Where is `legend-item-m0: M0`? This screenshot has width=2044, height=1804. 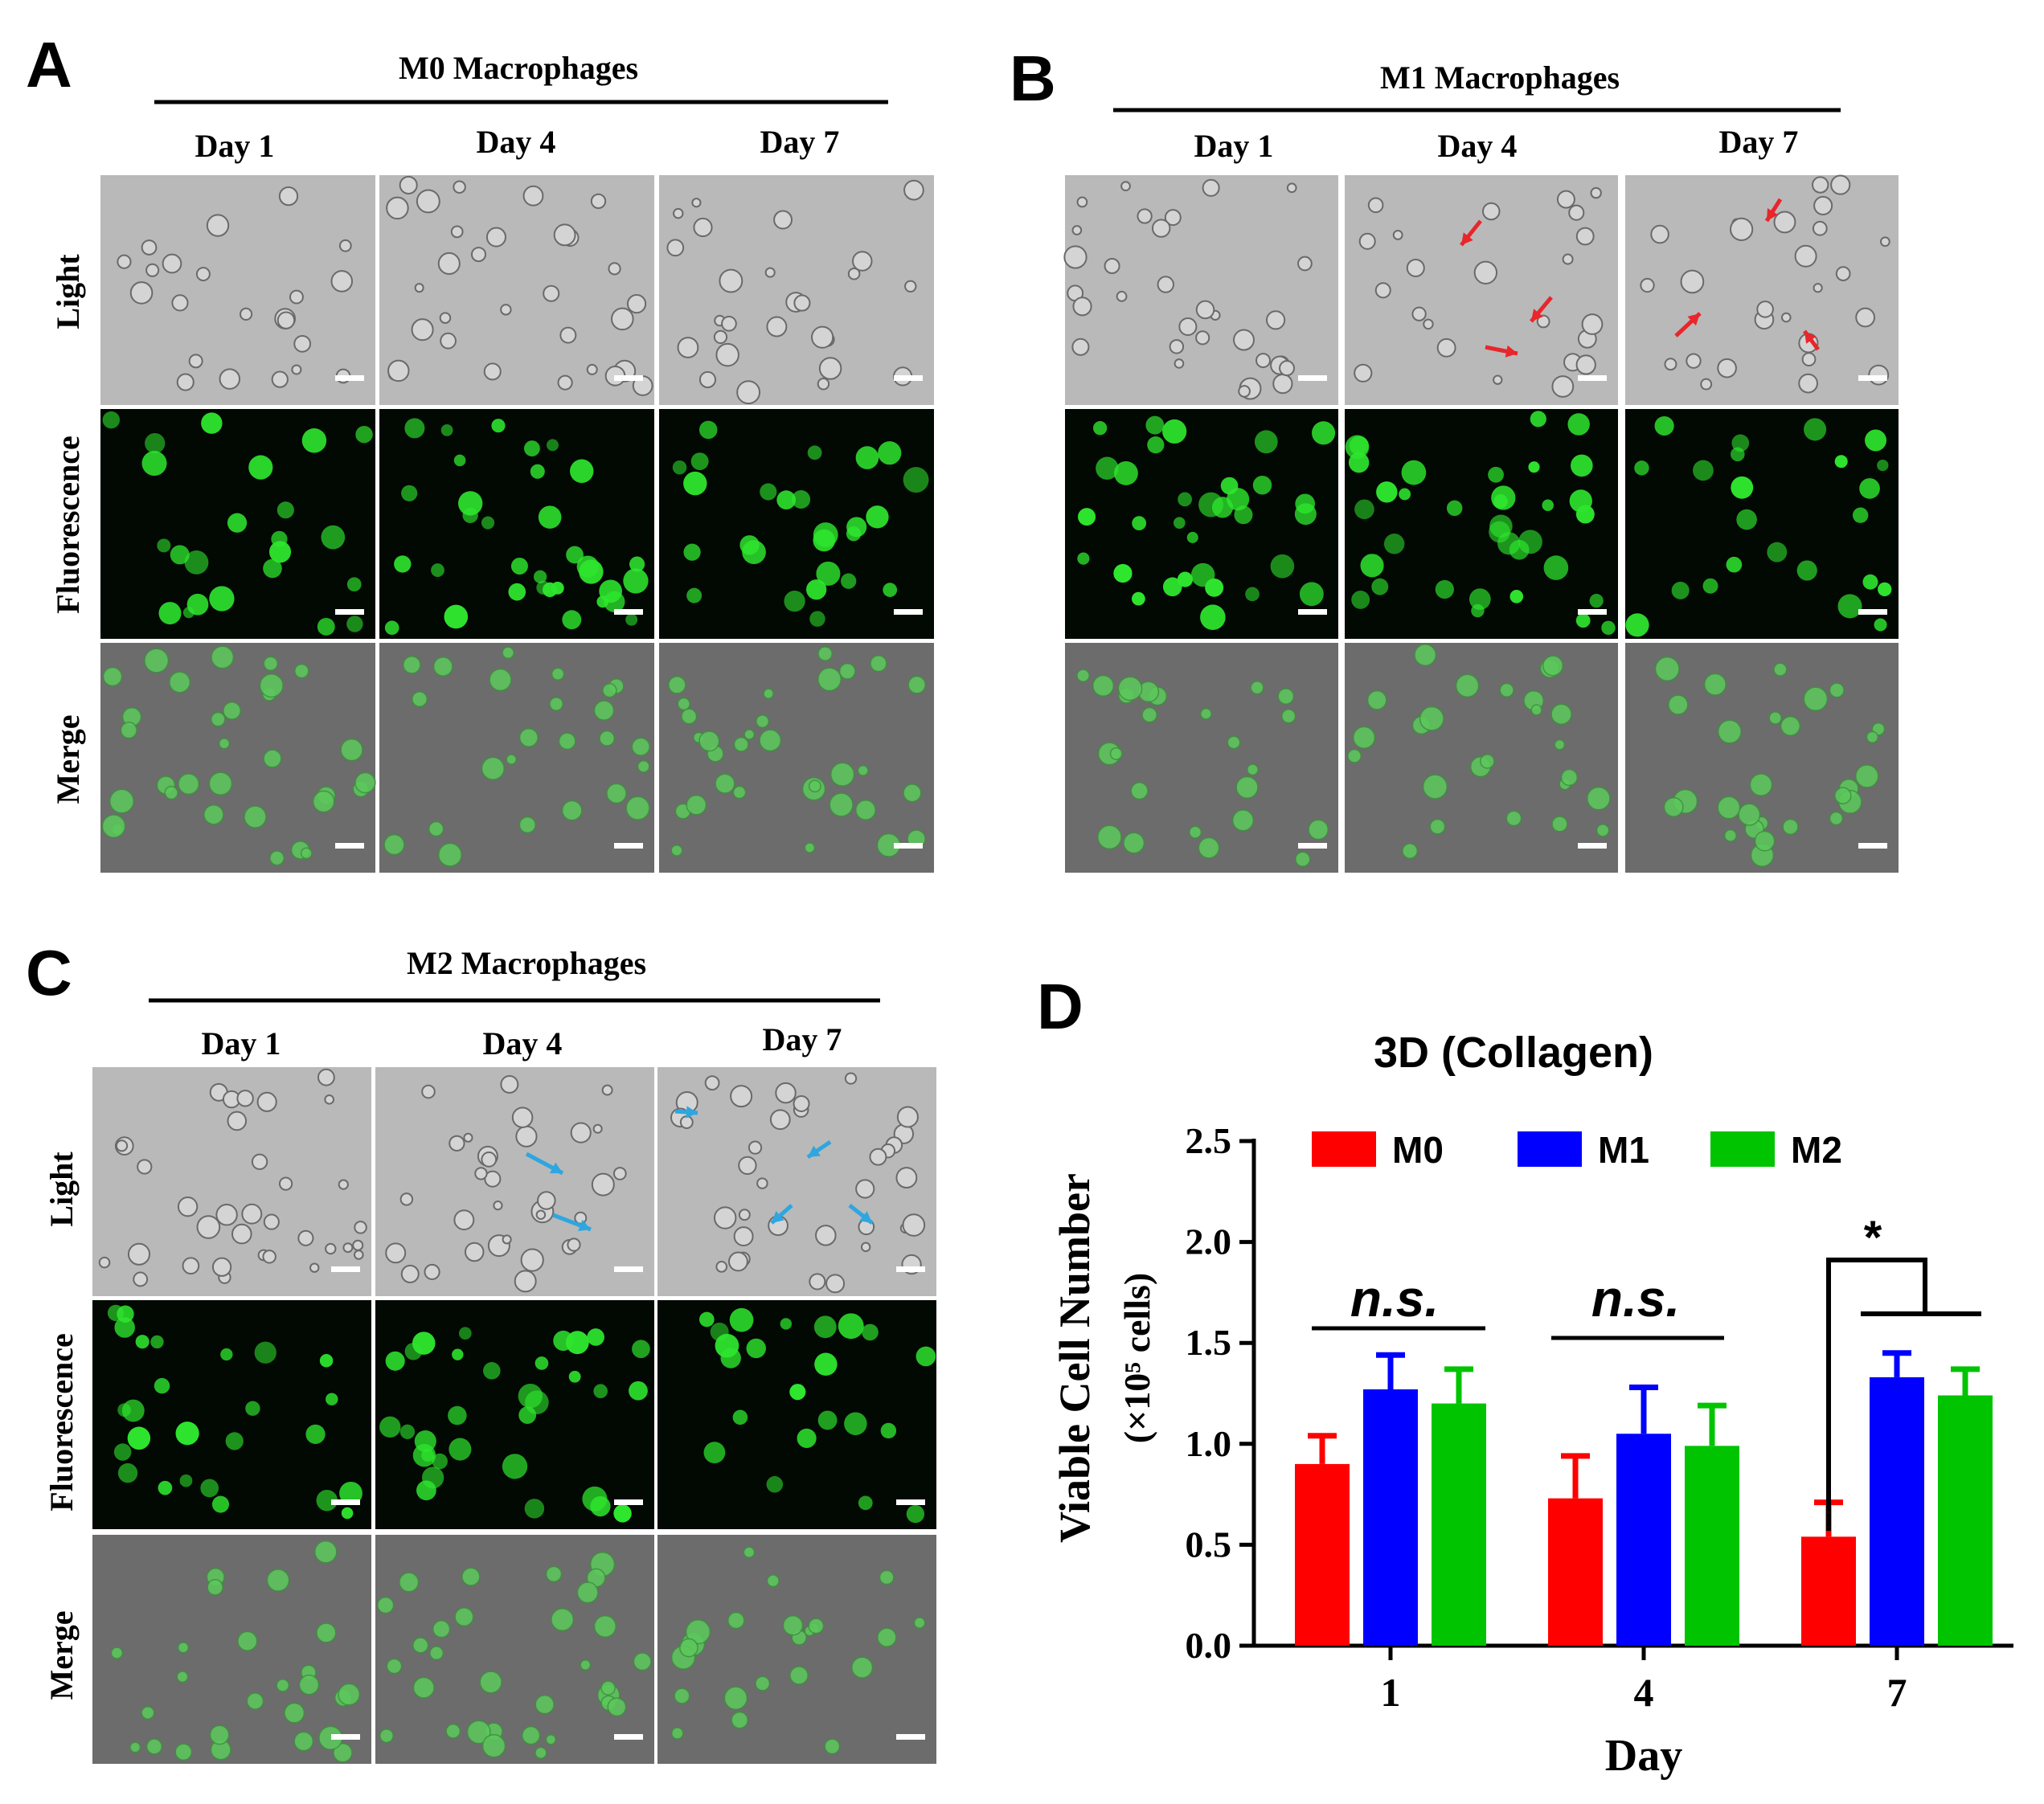
legend-item-m0: M0 is located at coordinates (1378, 1150).